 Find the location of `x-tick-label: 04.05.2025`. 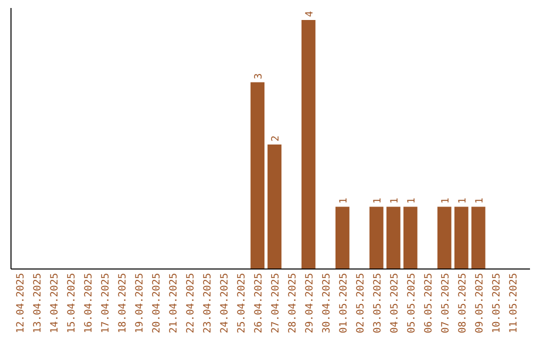

x-tick-label: 04.05.2025 is located at coordinates (394, 303).